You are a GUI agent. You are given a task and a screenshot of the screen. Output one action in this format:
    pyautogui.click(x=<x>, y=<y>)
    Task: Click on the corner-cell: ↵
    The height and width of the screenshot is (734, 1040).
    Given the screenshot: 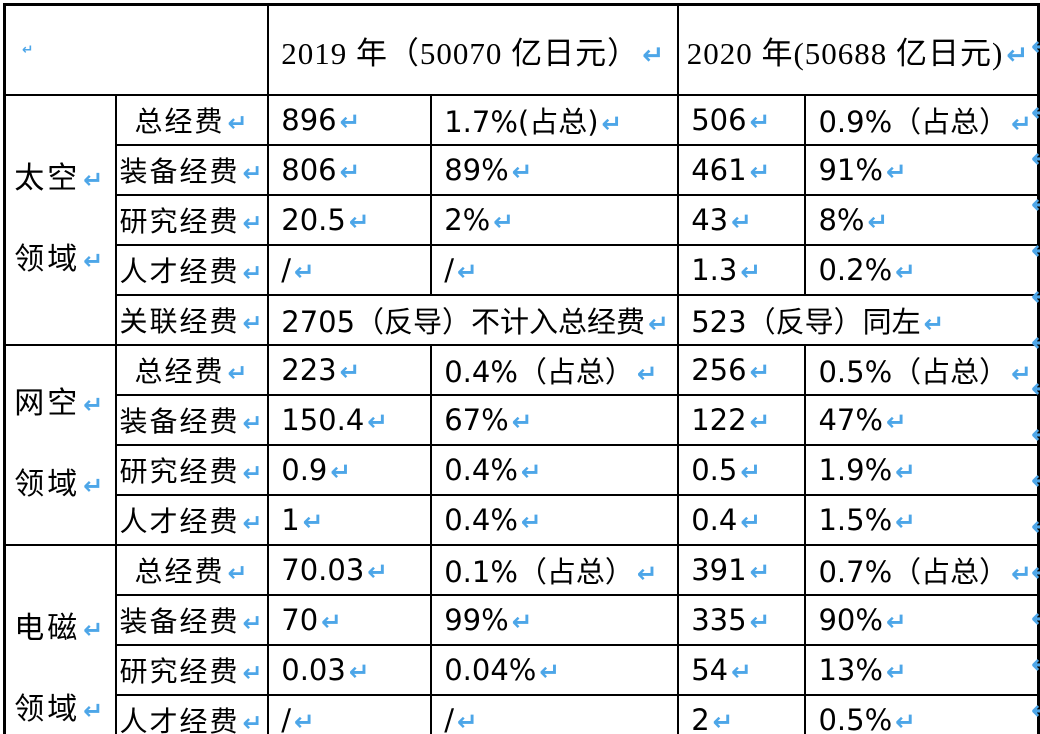 What is the action you would take?
    pyautogui.click(x=136, y=49)
    